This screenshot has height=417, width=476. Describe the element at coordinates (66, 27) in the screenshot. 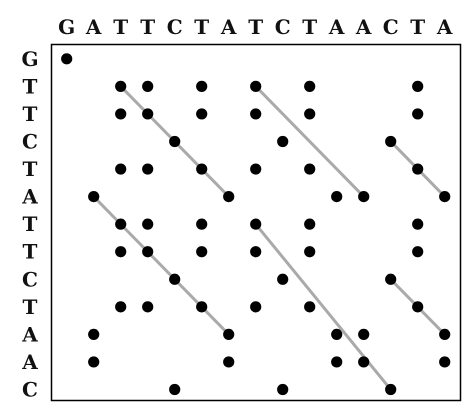

I see `top-sequence-letter: G` at that location.